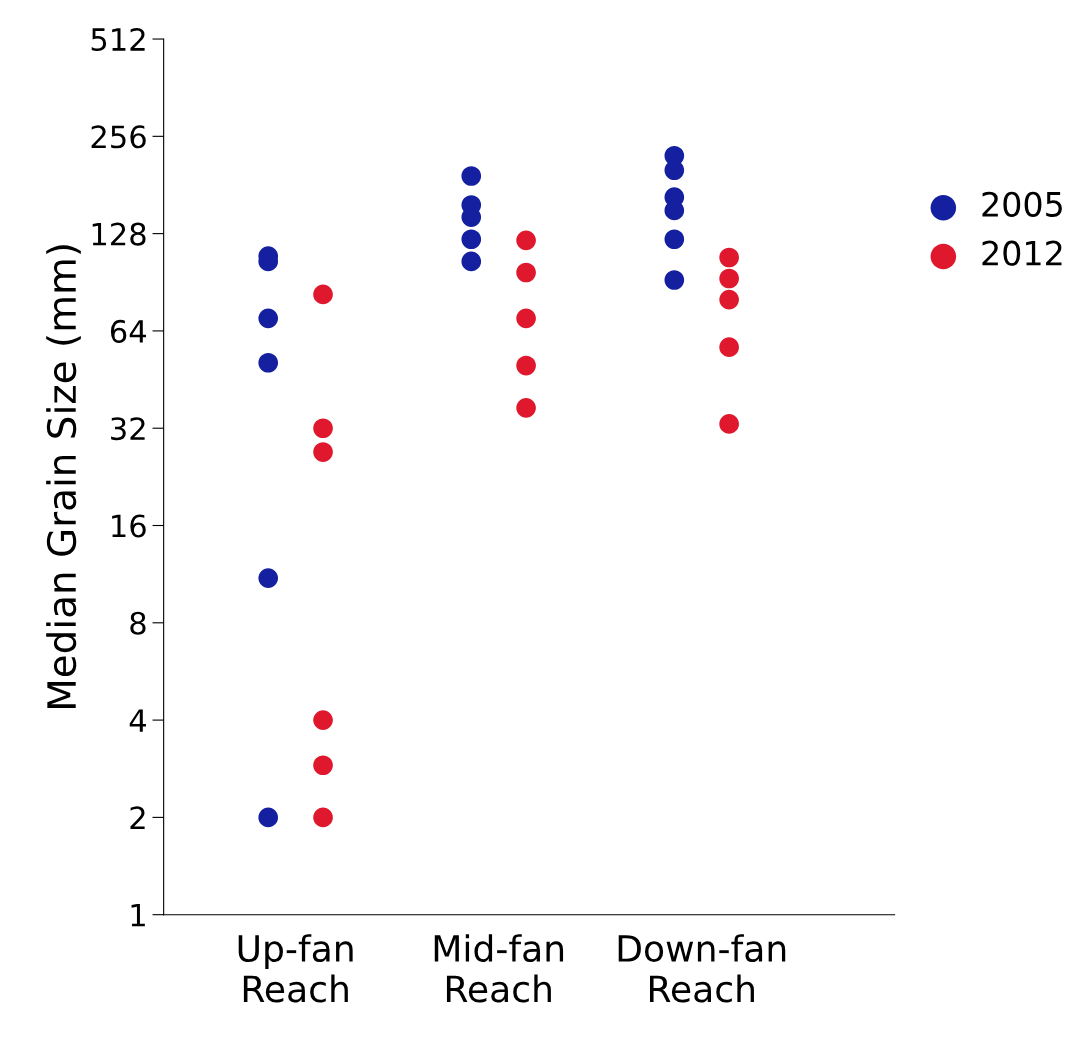 Image resolution: width=1091 pixels, height=1055 pixels. What do you see at coordinates (63, 476) in the screenshot?
I see `y-axis-title: Median Grain Size (mm)` at bounding box center [63, 476].